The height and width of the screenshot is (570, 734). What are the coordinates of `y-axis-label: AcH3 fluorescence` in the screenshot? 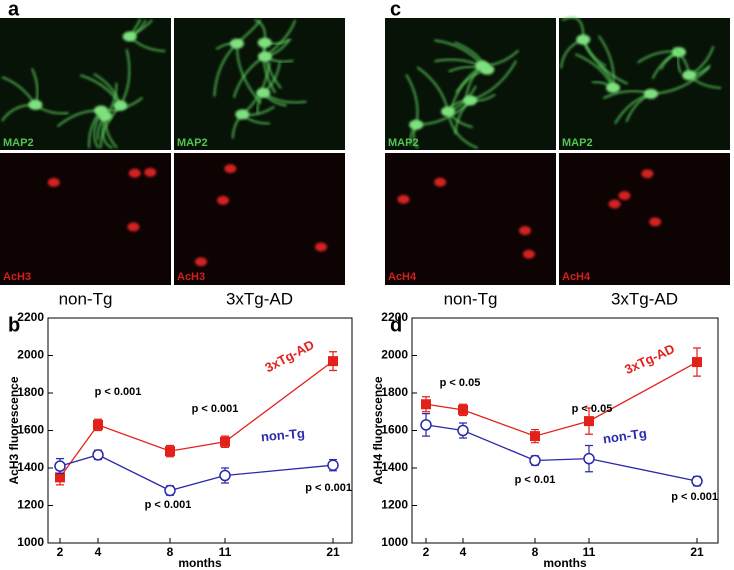 It's located at (14, 430).